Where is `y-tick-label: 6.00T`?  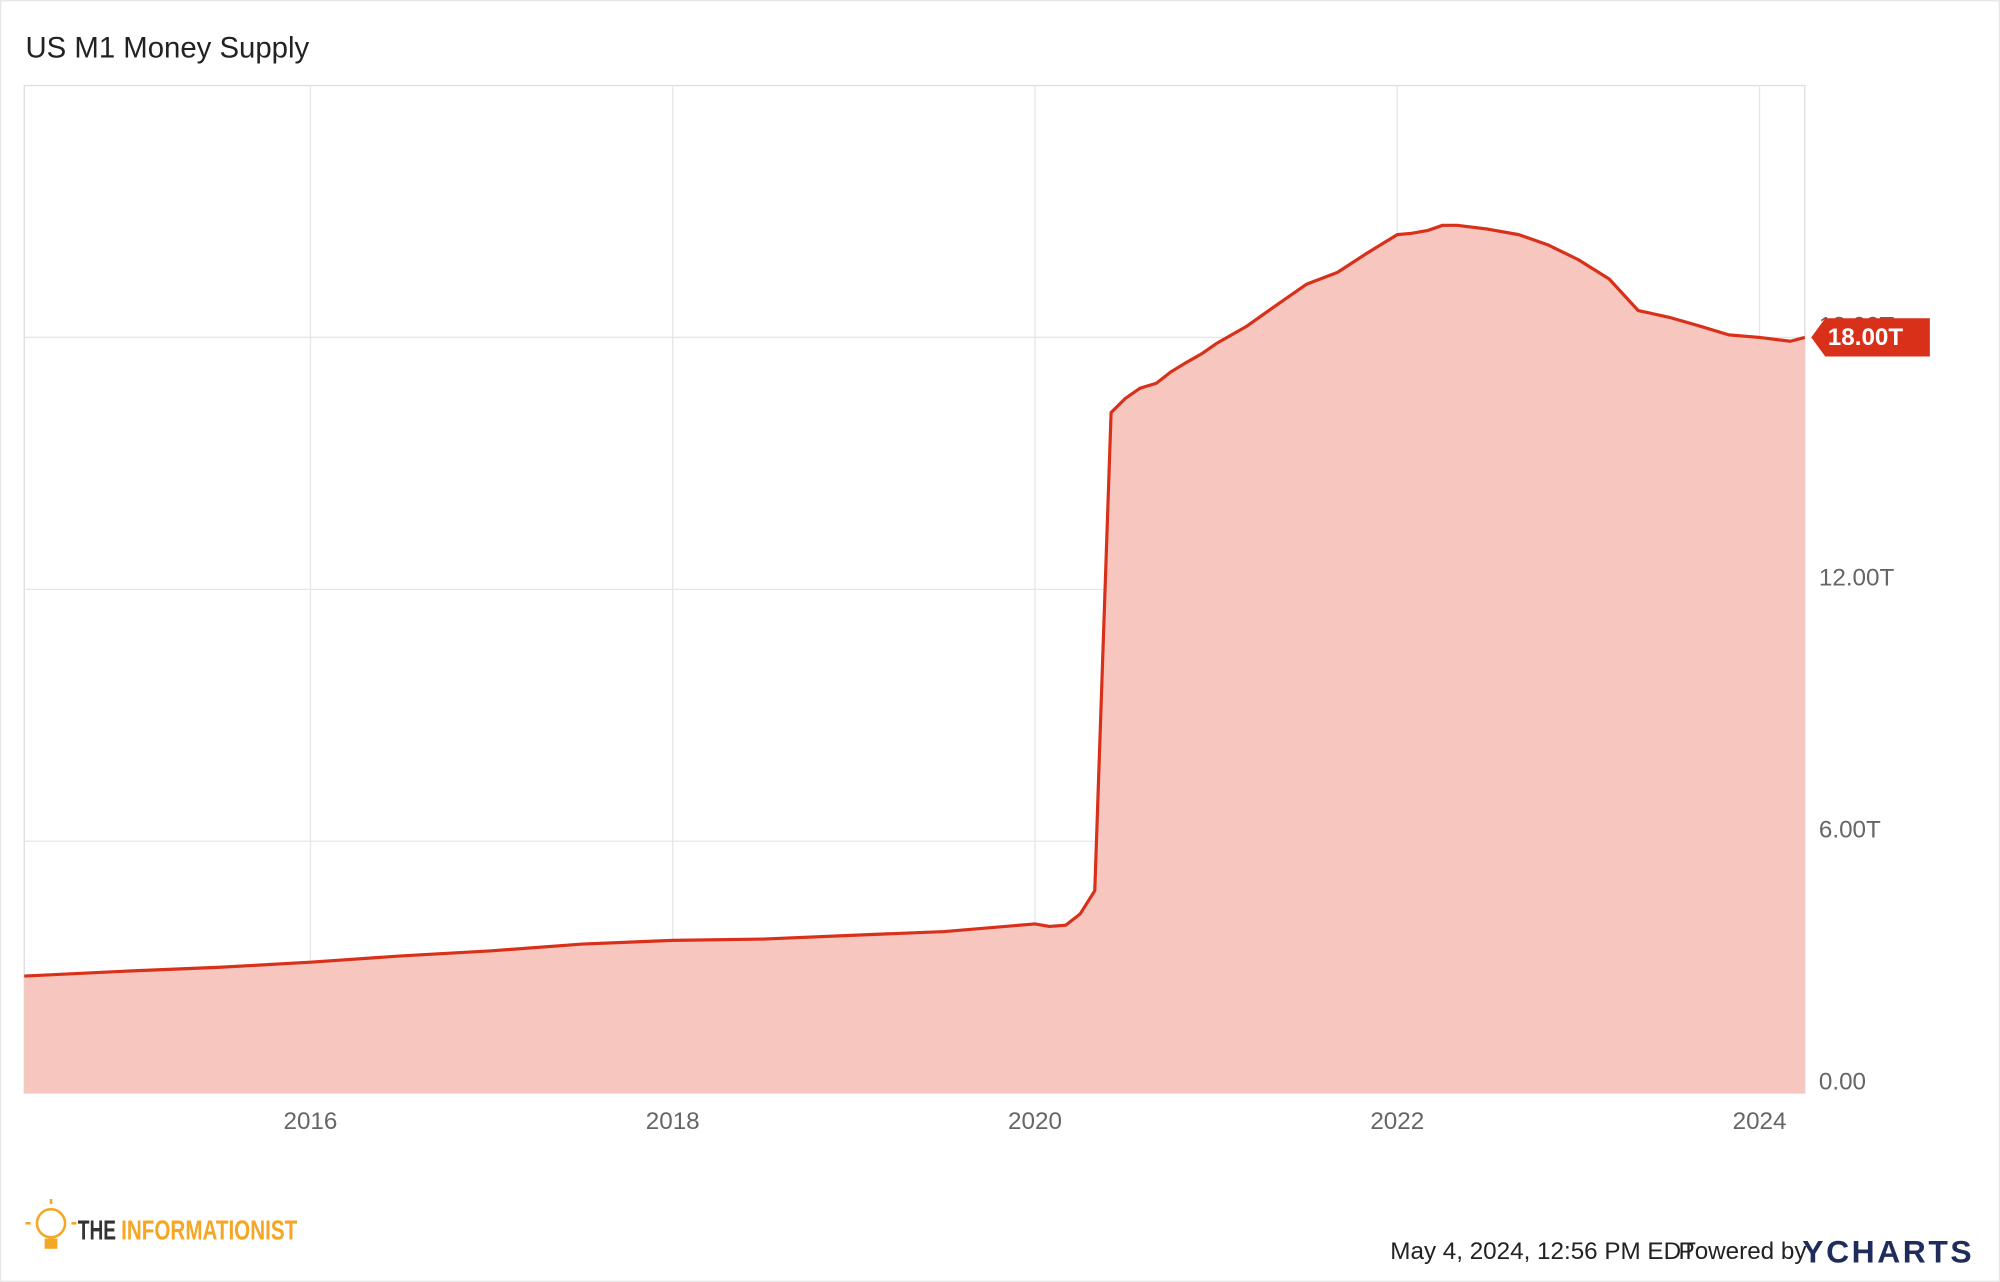 y-tick-label: 6.00T is located at coordinates (1850, 829).